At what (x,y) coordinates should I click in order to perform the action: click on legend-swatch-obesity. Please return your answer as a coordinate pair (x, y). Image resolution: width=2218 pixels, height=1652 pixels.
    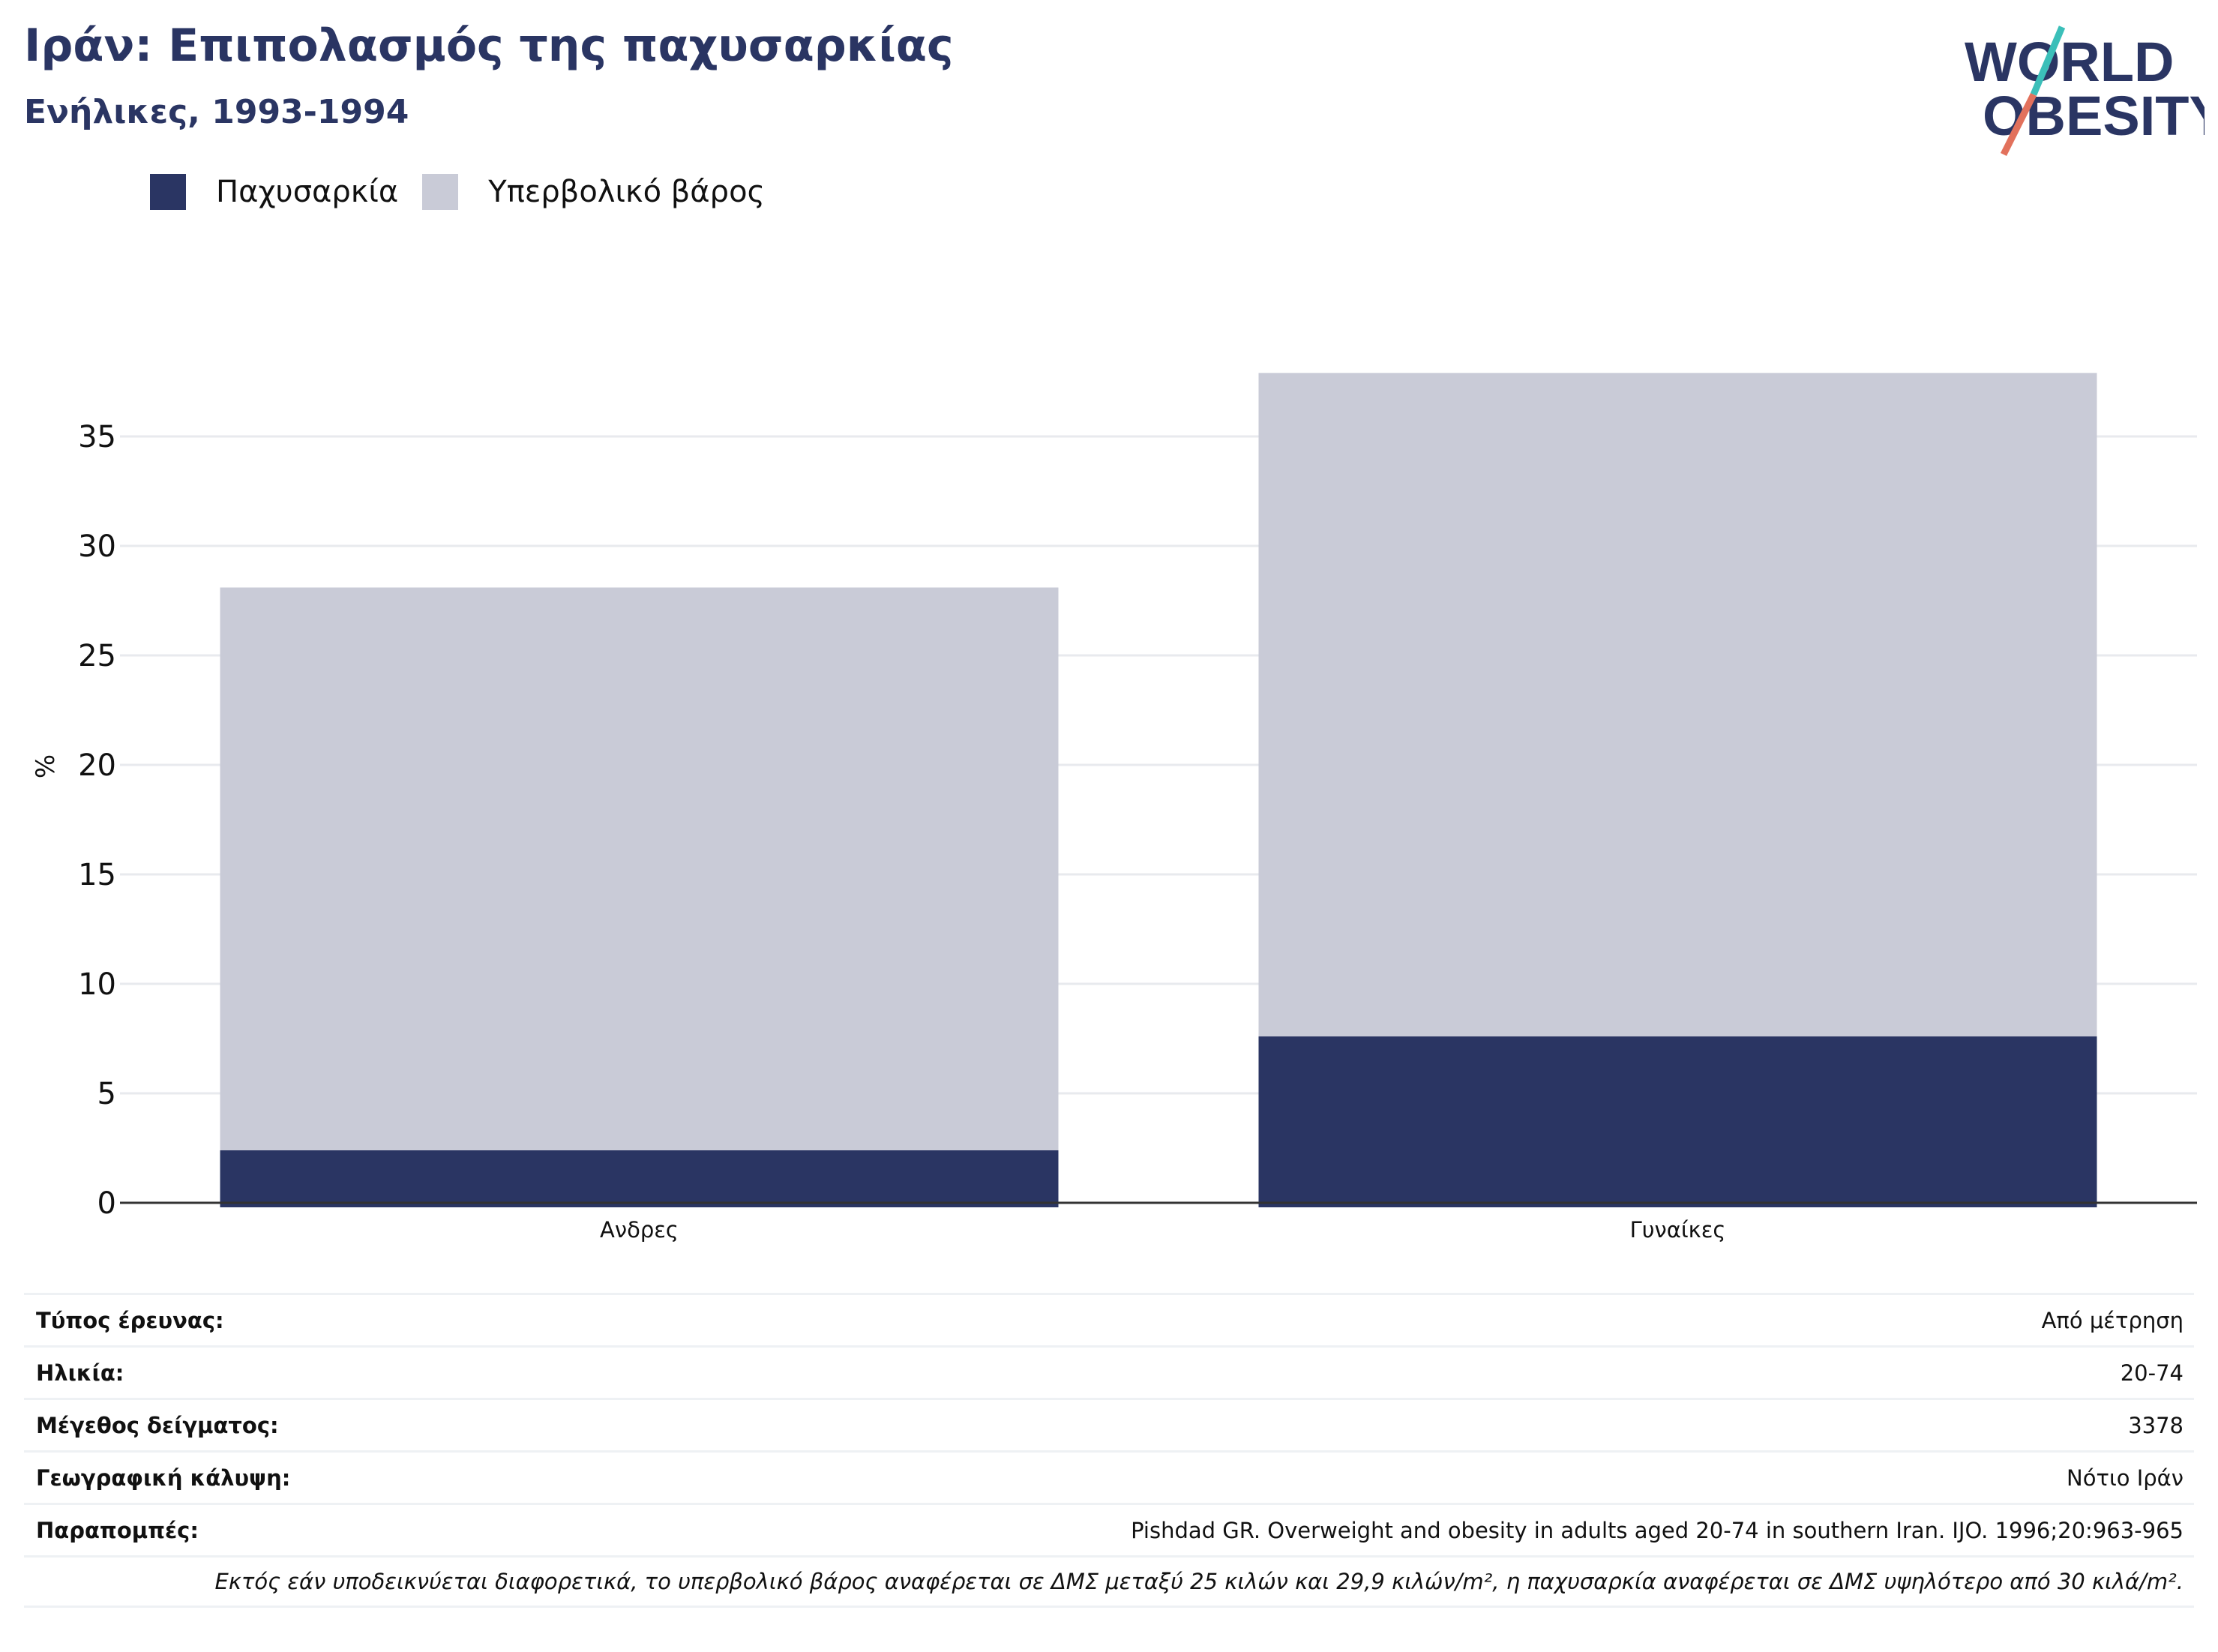
    Looking at the image, I should click on (168, 192).